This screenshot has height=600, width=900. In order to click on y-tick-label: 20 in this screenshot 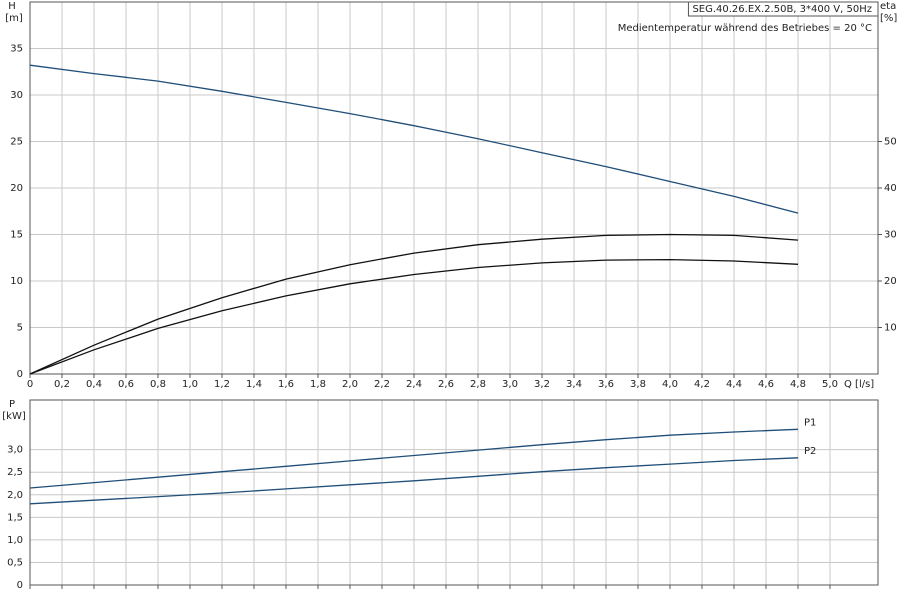, I will do `click(16, 188)`.